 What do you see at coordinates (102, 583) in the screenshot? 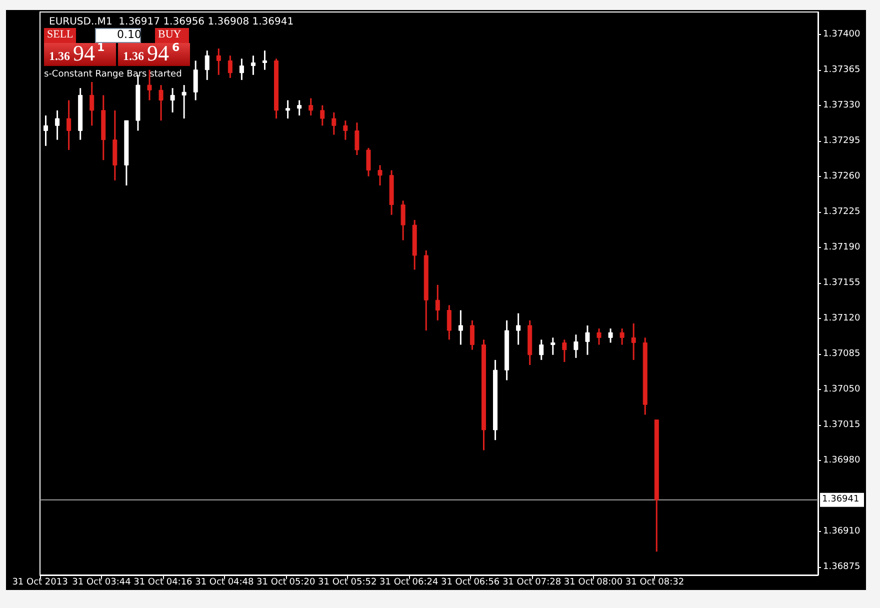
I see `x-tick-label: 31 Oct 03:44` at bounding box center [102, 583].